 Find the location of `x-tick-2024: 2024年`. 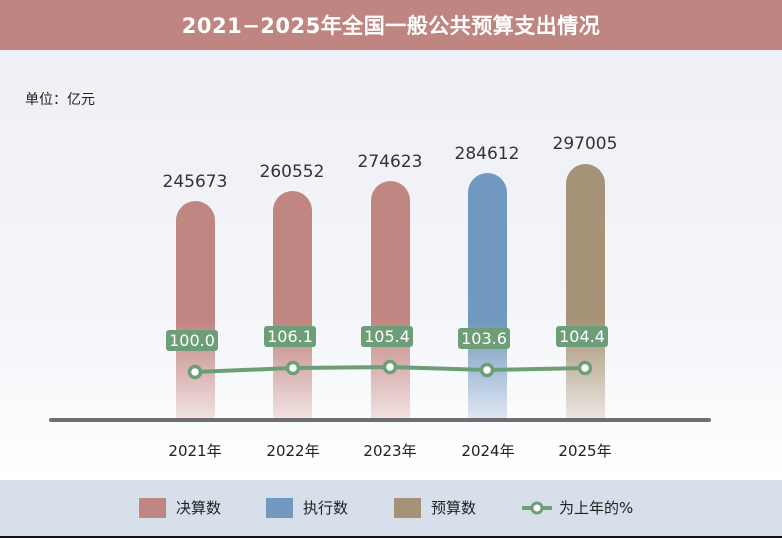

x-tick-2024: 2024年 is located at coordinates (488, 451).